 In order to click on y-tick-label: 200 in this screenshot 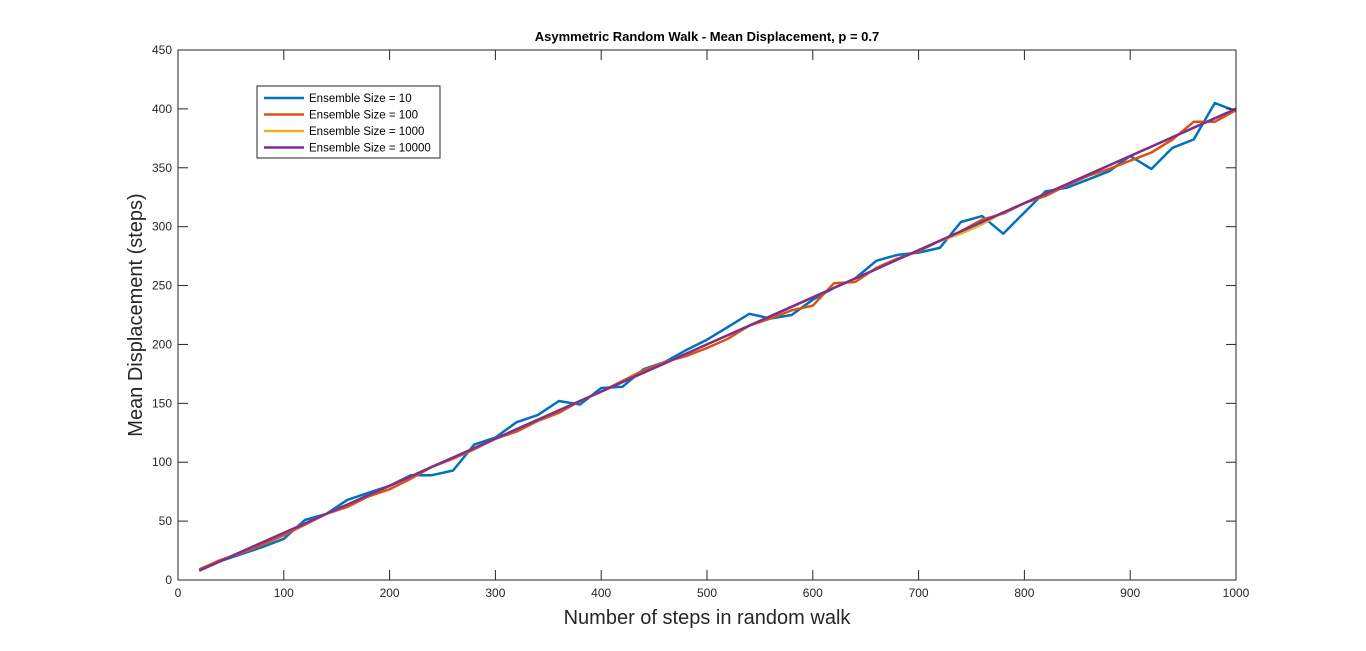, I will do `click(162, 344)`.